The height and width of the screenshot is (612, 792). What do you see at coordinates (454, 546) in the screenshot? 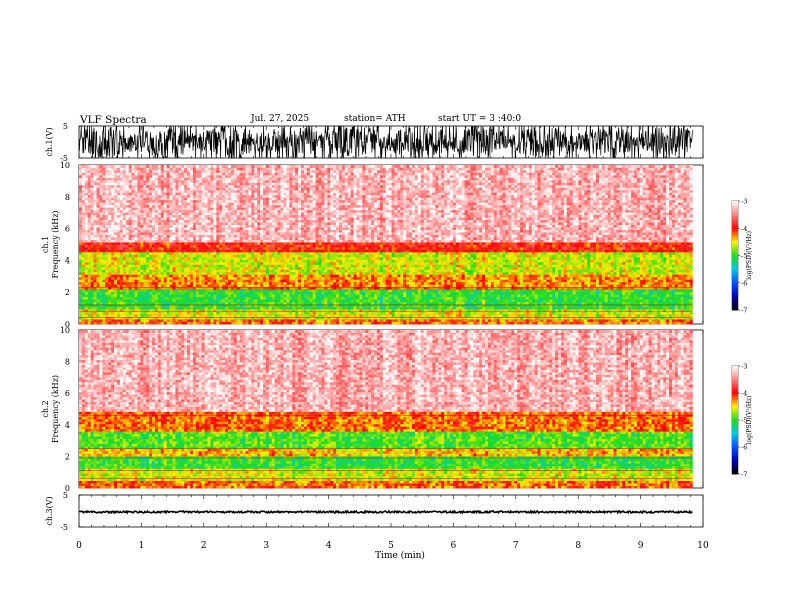
I see `x-tick-label: 6` at bounding box center [454, 546].